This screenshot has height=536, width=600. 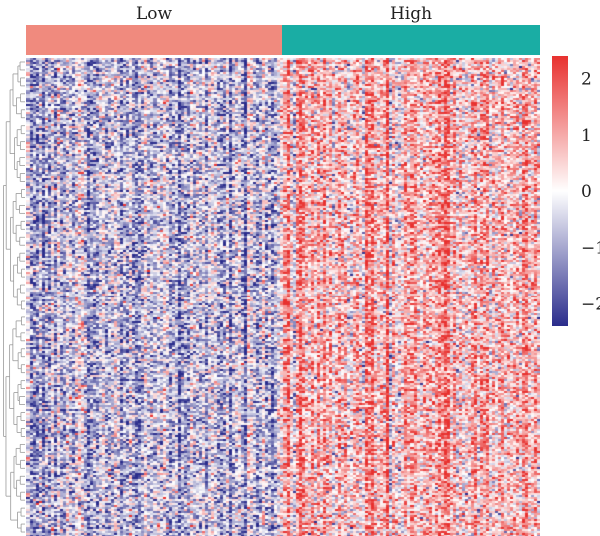 I want to click on color-scale-bar, so click(x=560, y=191).